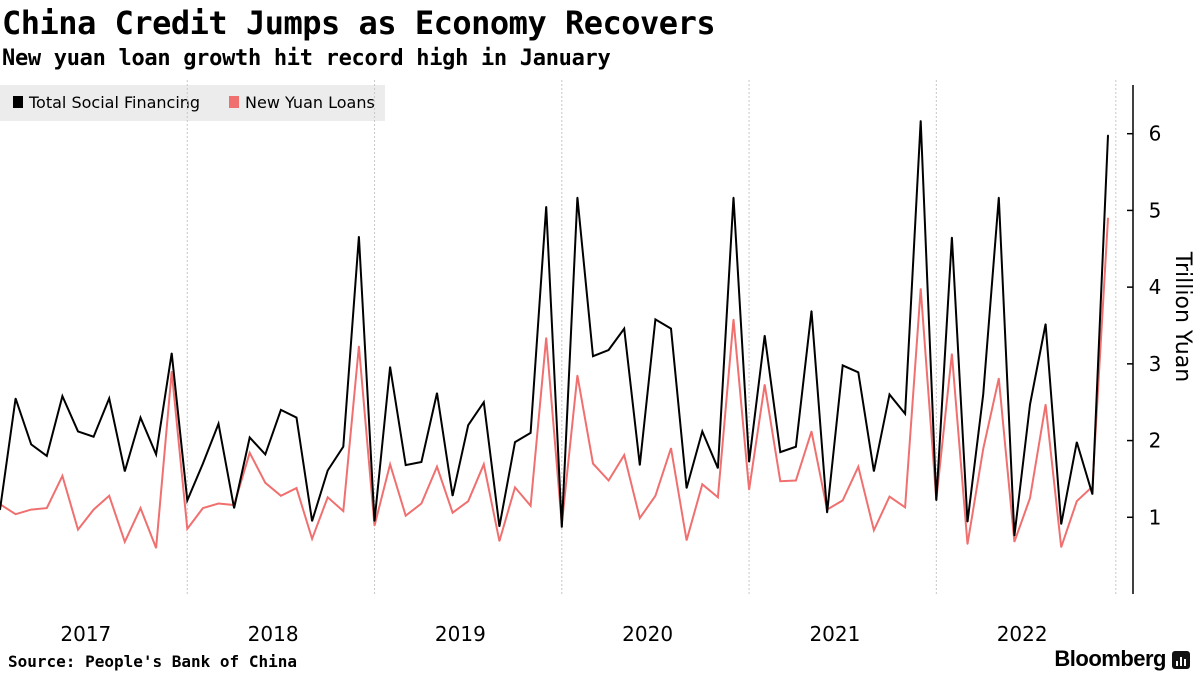 The width and height of the screenshot is (1200, 675). I want to click on legend-swatch-total-social-financing, so click(18, 102).